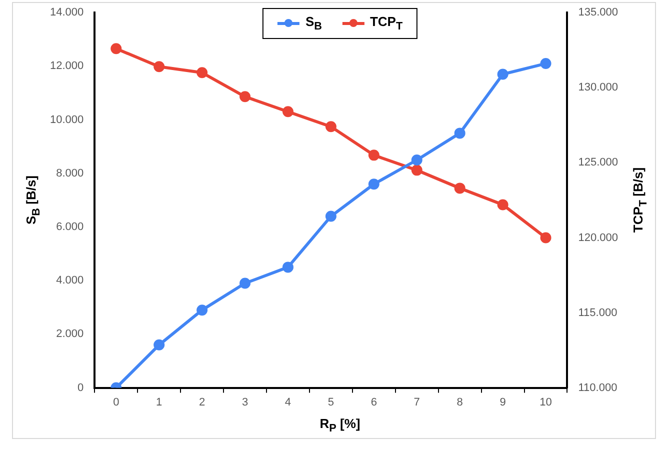 The height and width of the screenshot is (450, 668). I want to click on y-tick-label: 4.000, so click(70, 280).